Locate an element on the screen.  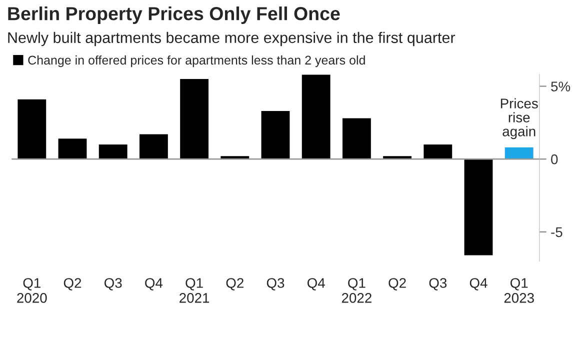
x-tick-label: Q1 2023 is located at coordinates (519, 290).